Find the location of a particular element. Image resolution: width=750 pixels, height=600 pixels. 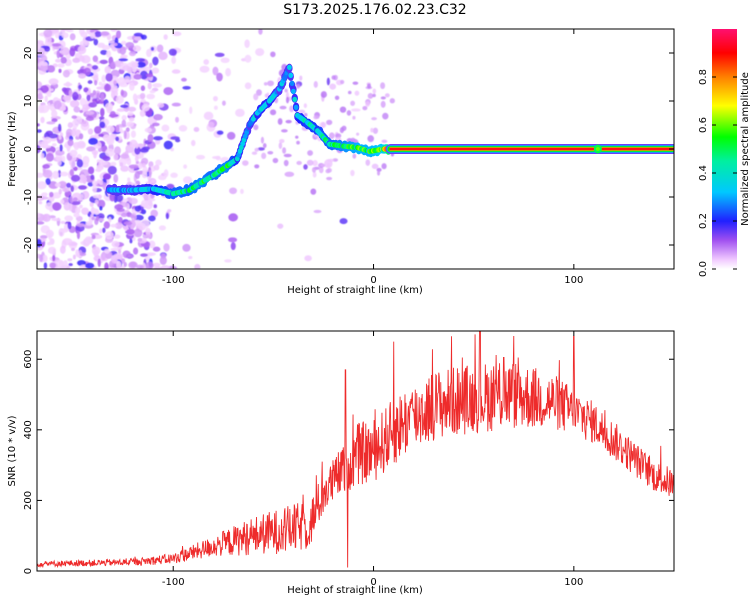

heatmap-y-tick-label: -10 is located at coordinates (28, 197).